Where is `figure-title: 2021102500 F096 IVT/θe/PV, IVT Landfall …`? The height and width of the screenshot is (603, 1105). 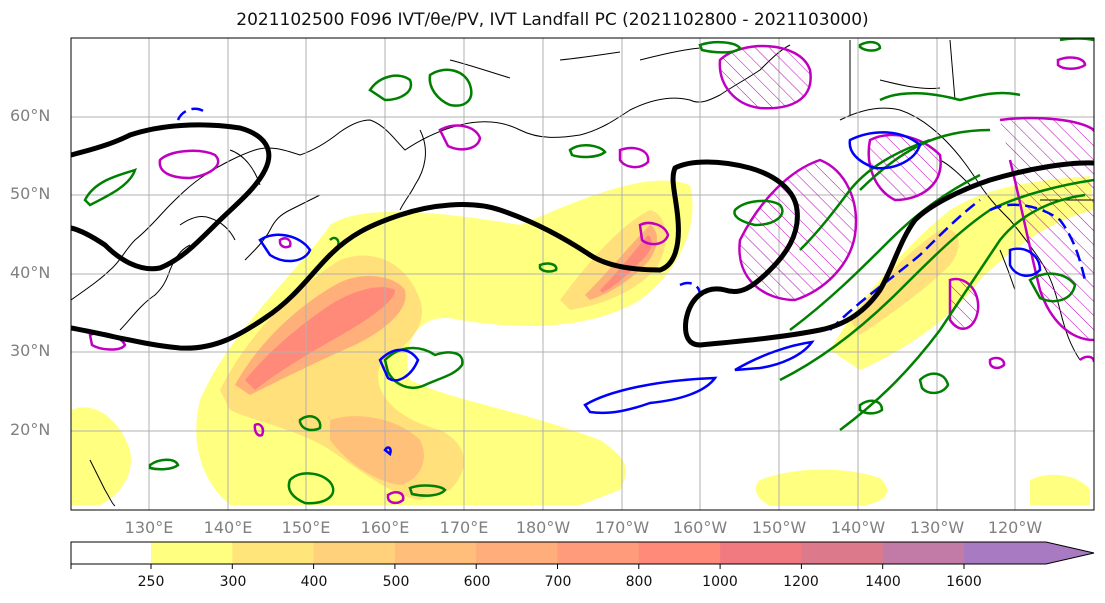
figure-title: 2021102500 F096 IVT/θe/PV, IVT Landfall … is located at coordinates (552, 20).